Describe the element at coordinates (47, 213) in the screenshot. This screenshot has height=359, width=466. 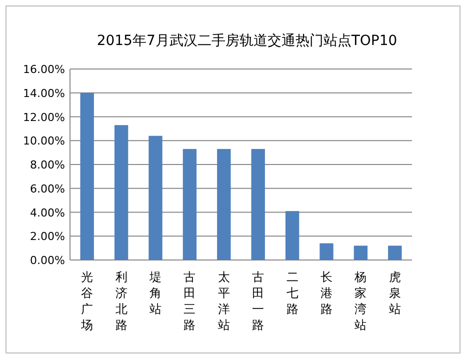
I see `y-tick-label: 4.00%` at that location.